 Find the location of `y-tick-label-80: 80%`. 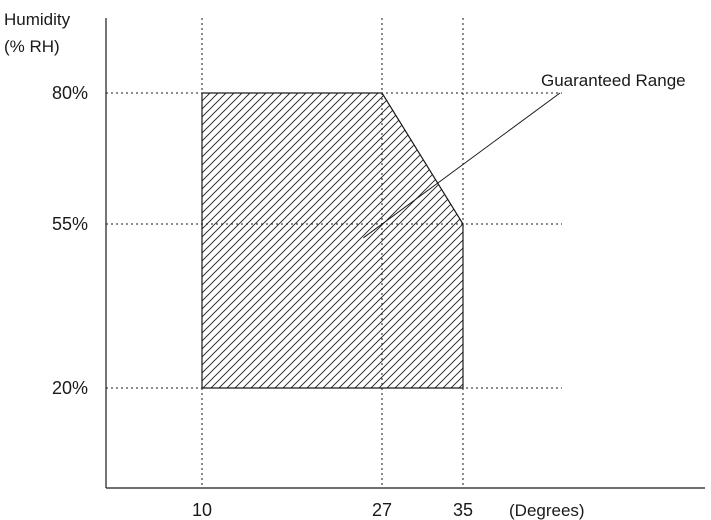

y-tick-label-80: 80% is located at coordinates (70, 93).